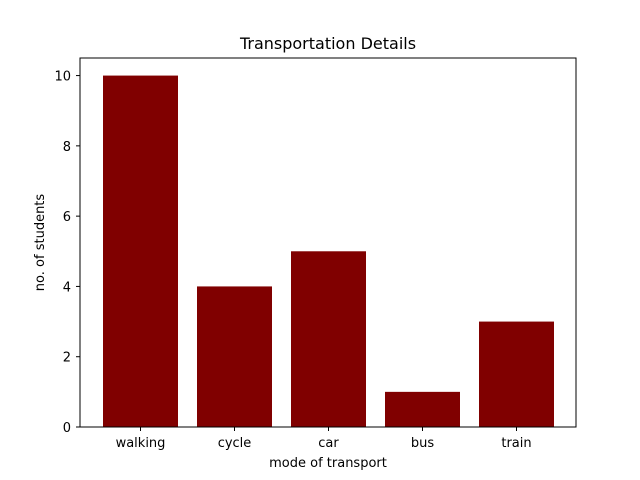 This screenshot has width=640, height=480. I want to click on y-tick-label-8: 8, so click(67, 147).